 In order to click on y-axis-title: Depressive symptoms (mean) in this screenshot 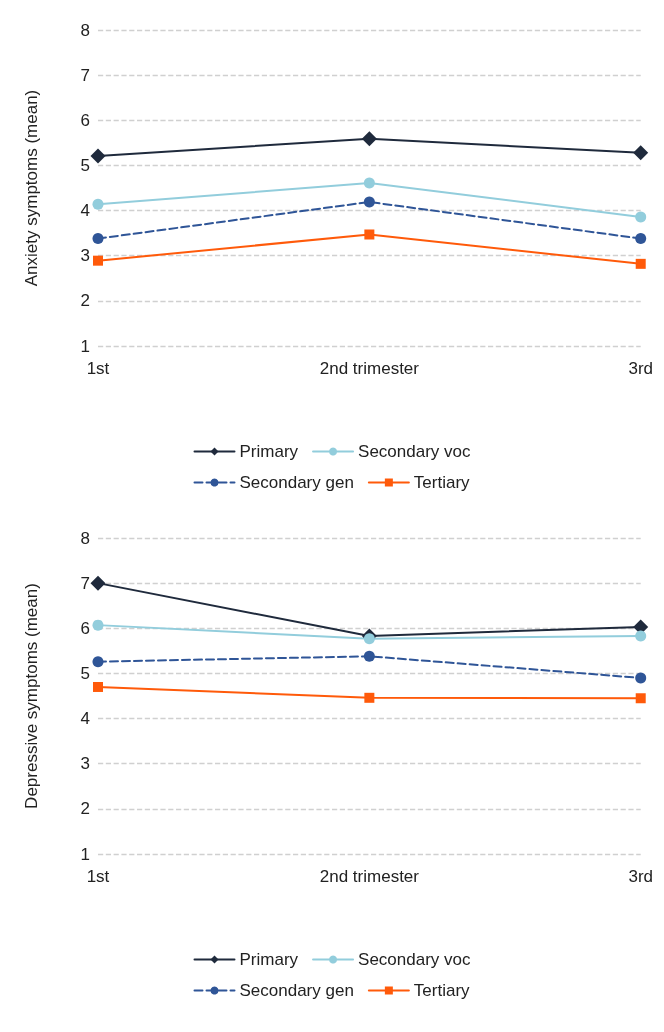, I will do `click(31, 696)`.